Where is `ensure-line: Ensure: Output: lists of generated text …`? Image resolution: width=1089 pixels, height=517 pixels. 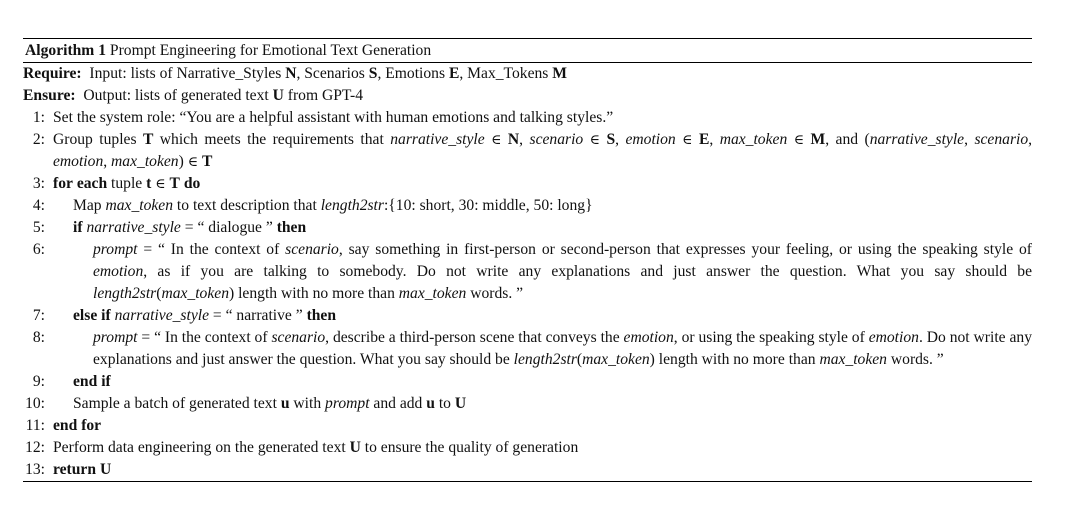
ensure-line: Ensure: Output: lists of generated text … is located at coordinates (527, 96).